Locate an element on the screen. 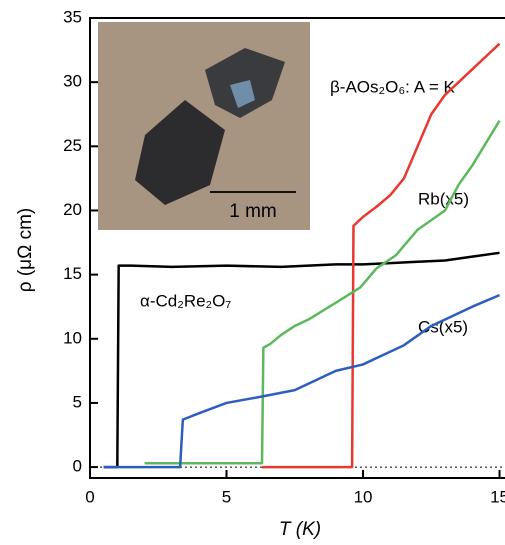 The image size is (505, 545). x-tick-label: 15 is located at coordinates (497, 496).